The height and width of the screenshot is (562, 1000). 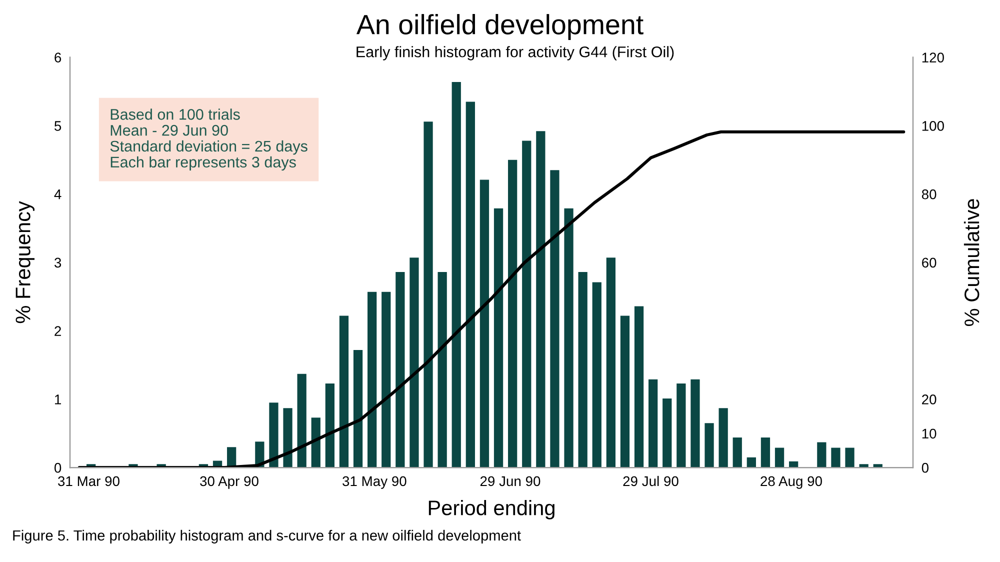 I want to click on y2-tick-label: 80, so click(x=929, y=194).